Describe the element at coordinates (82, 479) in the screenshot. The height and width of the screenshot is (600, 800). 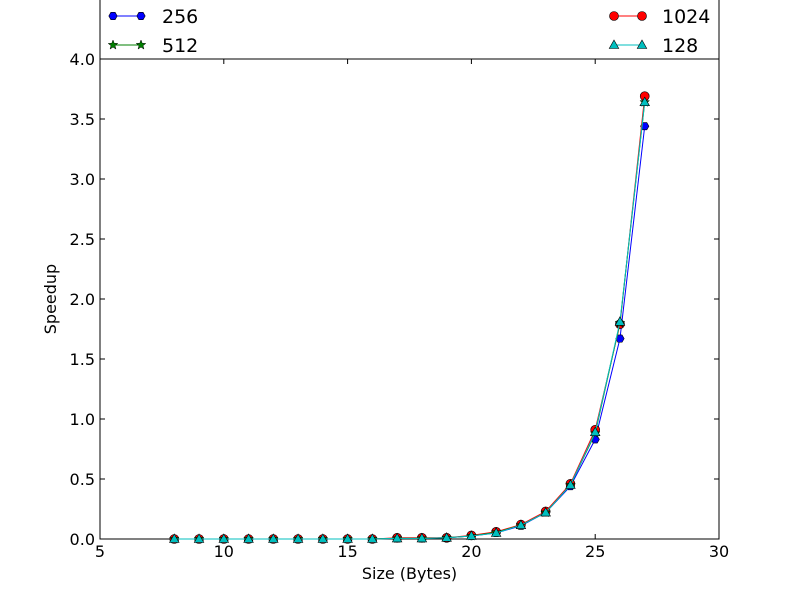
I see `y-tick-label: 0.5` at that location.